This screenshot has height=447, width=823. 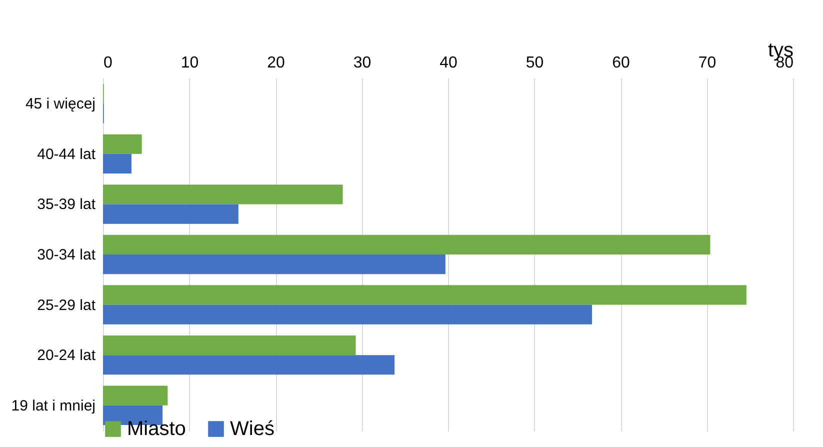 I want to click on x-tick-label: 20, so click(x=276, y=63).